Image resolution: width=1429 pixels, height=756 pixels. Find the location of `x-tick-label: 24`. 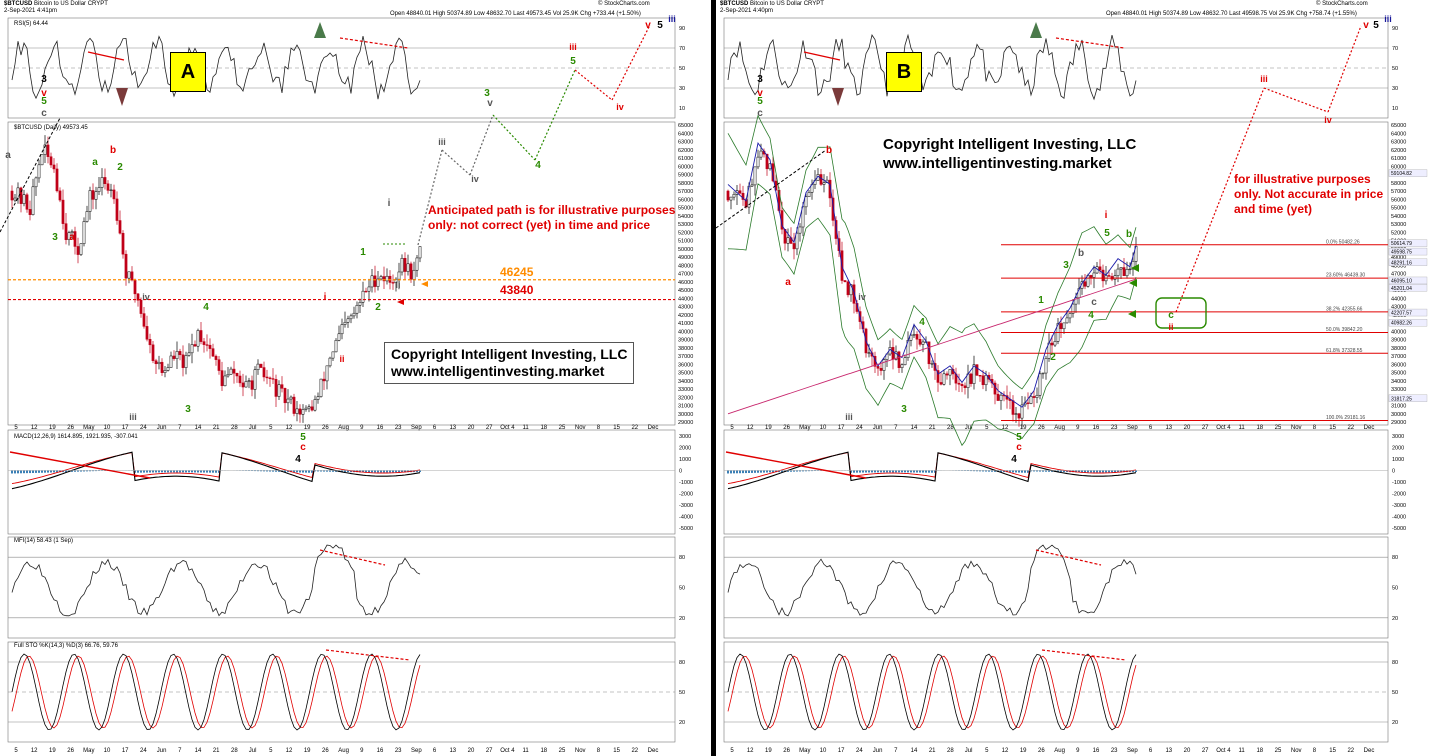

x-tick-label: 24 is located at coordinates (143, 751).